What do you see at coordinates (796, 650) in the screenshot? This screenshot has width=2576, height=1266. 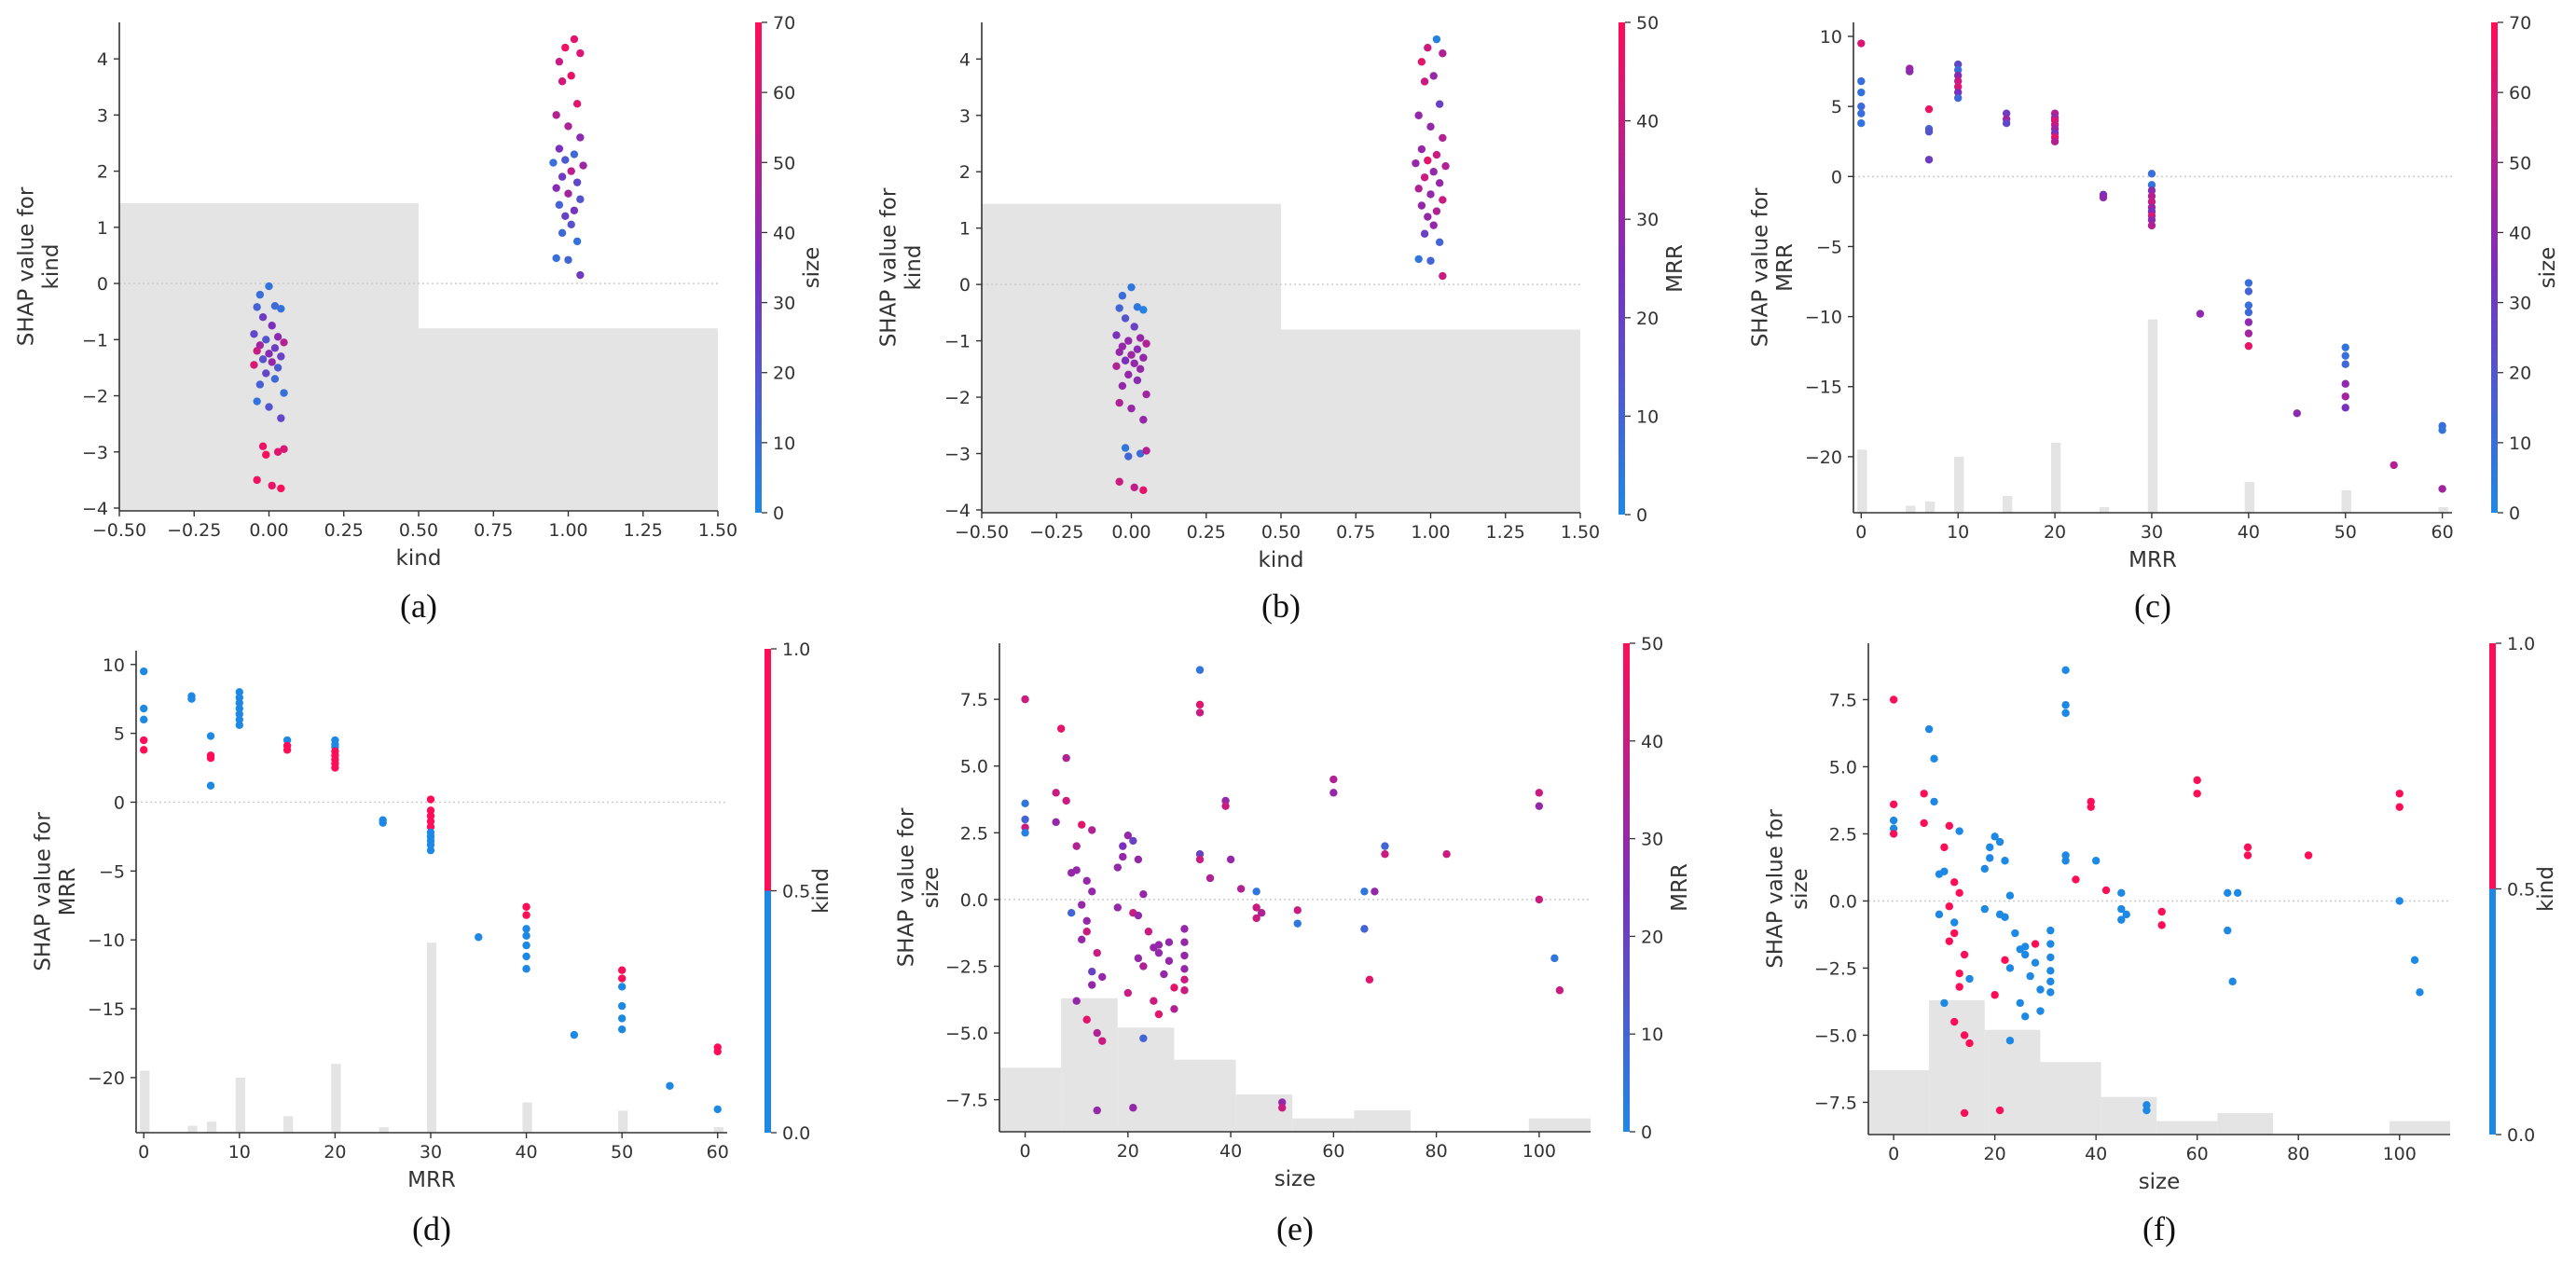 I see `colorbar-tick-label: 1.0` at bounding box center [796, 650].